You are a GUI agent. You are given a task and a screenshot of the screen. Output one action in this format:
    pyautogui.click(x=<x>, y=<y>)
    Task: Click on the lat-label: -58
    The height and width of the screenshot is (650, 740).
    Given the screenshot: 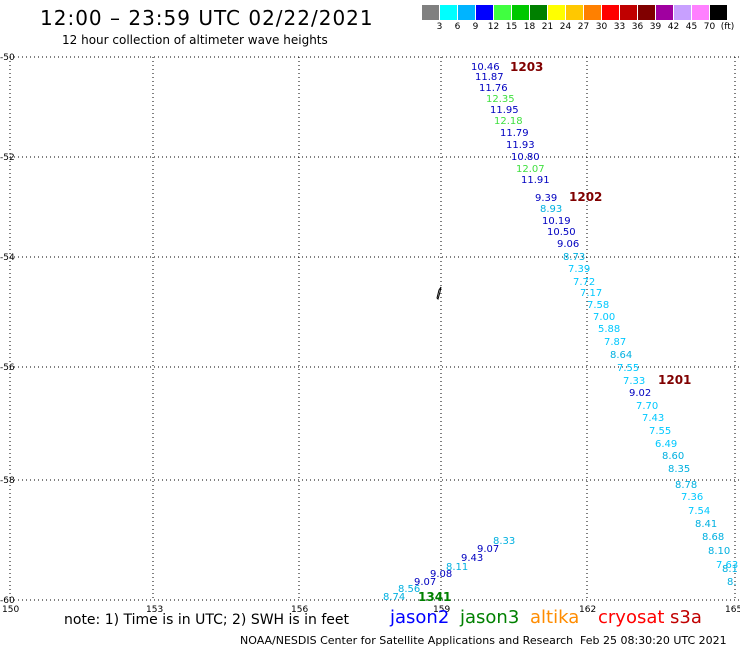 What is the action you would take?
    pyautogui.click(x=7, y=481)
    